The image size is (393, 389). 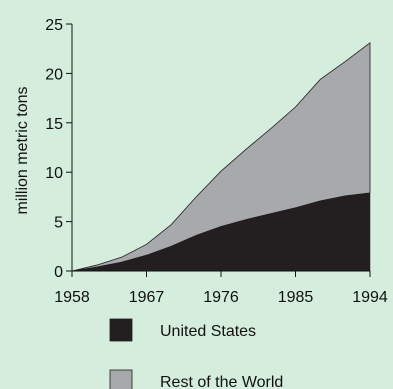 I want to click on x-tick-label: 1958, so click(x=72, y=297).